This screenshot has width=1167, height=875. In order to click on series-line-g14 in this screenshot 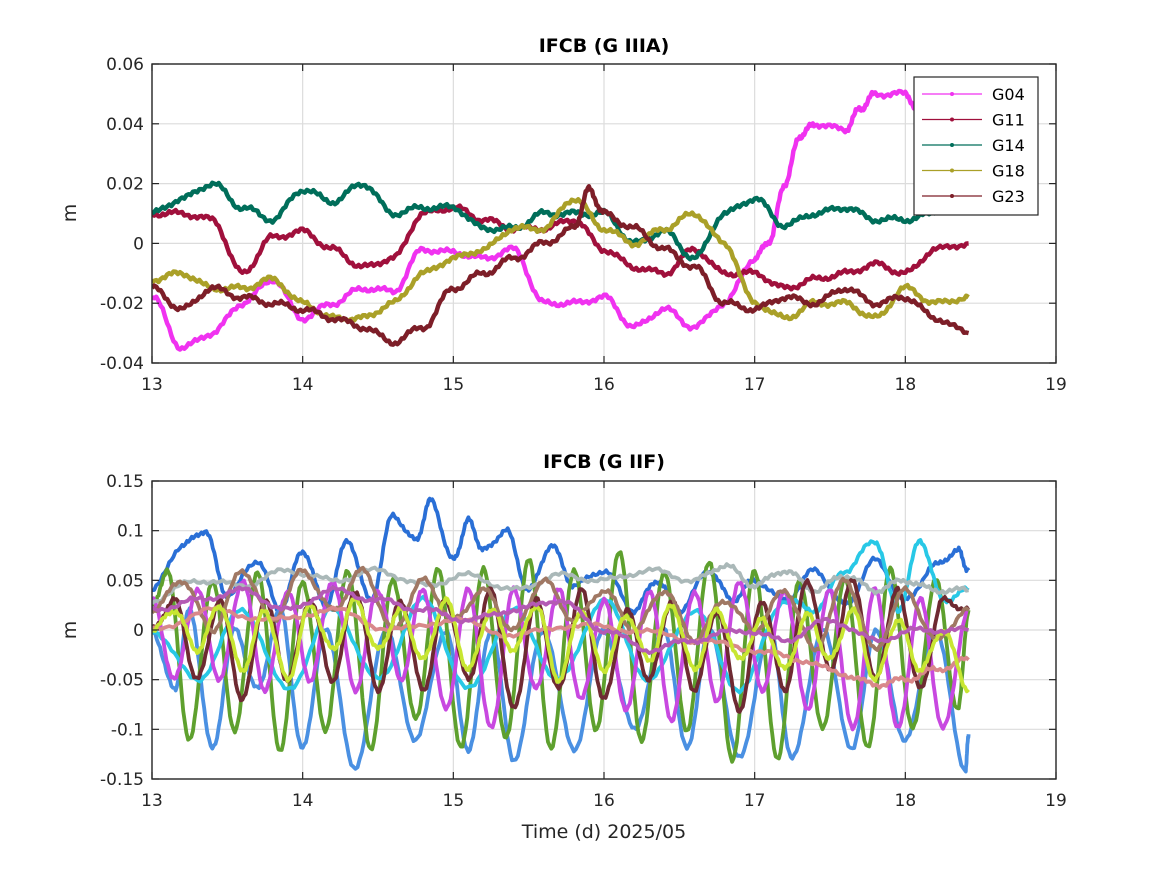, I will do `click(544, 221)`.